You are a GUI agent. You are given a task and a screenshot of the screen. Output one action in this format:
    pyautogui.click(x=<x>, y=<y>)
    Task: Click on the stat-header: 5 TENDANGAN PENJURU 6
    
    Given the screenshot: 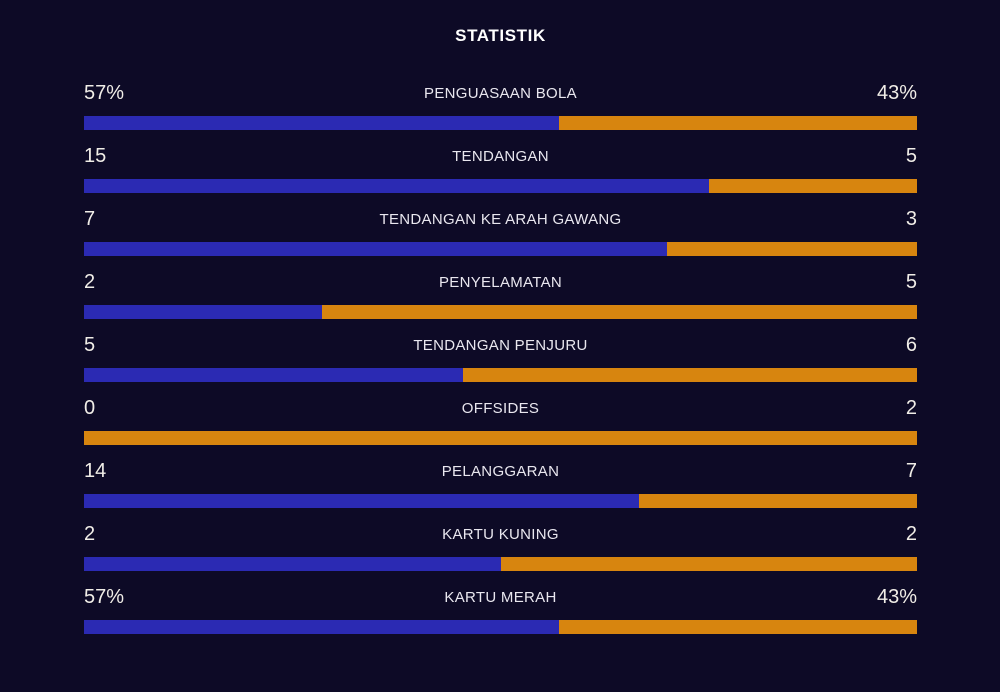 What is the action you would take?
    pyautogui.click(x=500, y=345)
    